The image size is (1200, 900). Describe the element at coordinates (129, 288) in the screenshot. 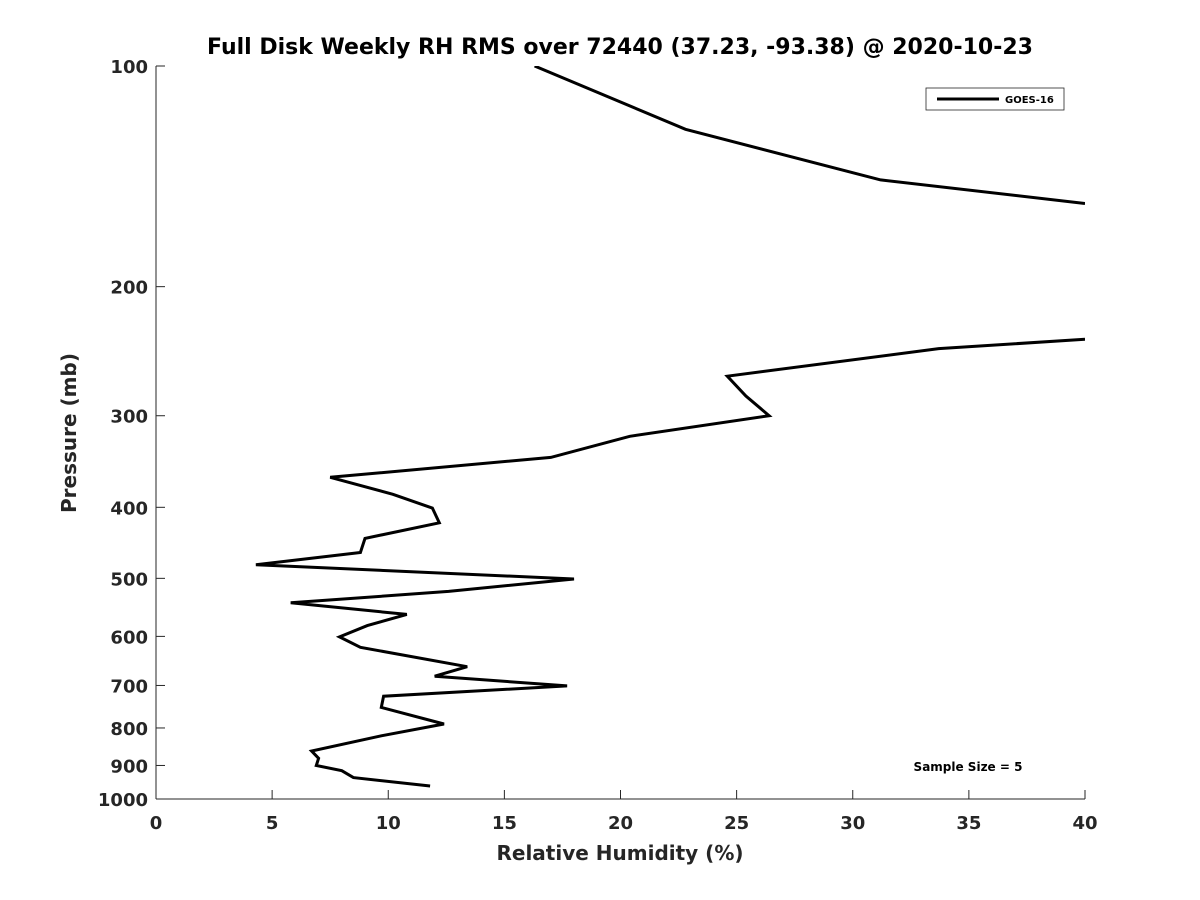

I see `y-tick-label: 200` at that location.